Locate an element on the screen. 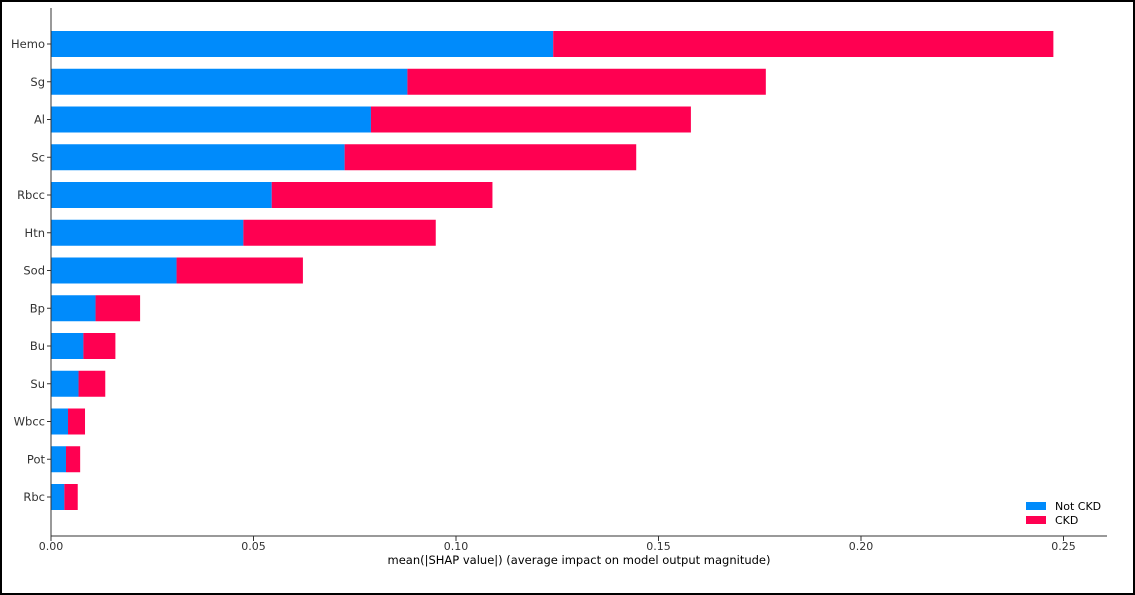  legend-label-series-1: CKD is located at coordinates (1066, 520).